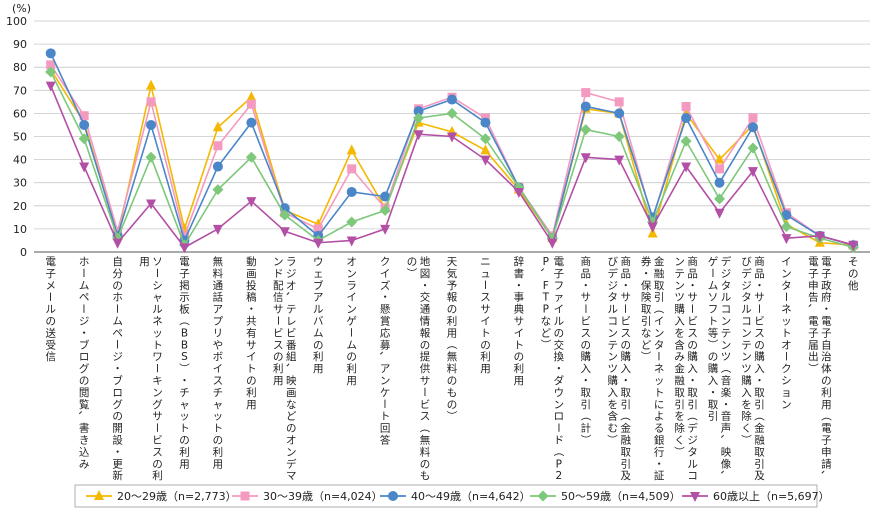 The width and height of the screenshot is (885, 511). What do you see at coordinates (726, 392) in the screenshot?
I see `category-label-char: 楽` at bounding box center [726, 392].